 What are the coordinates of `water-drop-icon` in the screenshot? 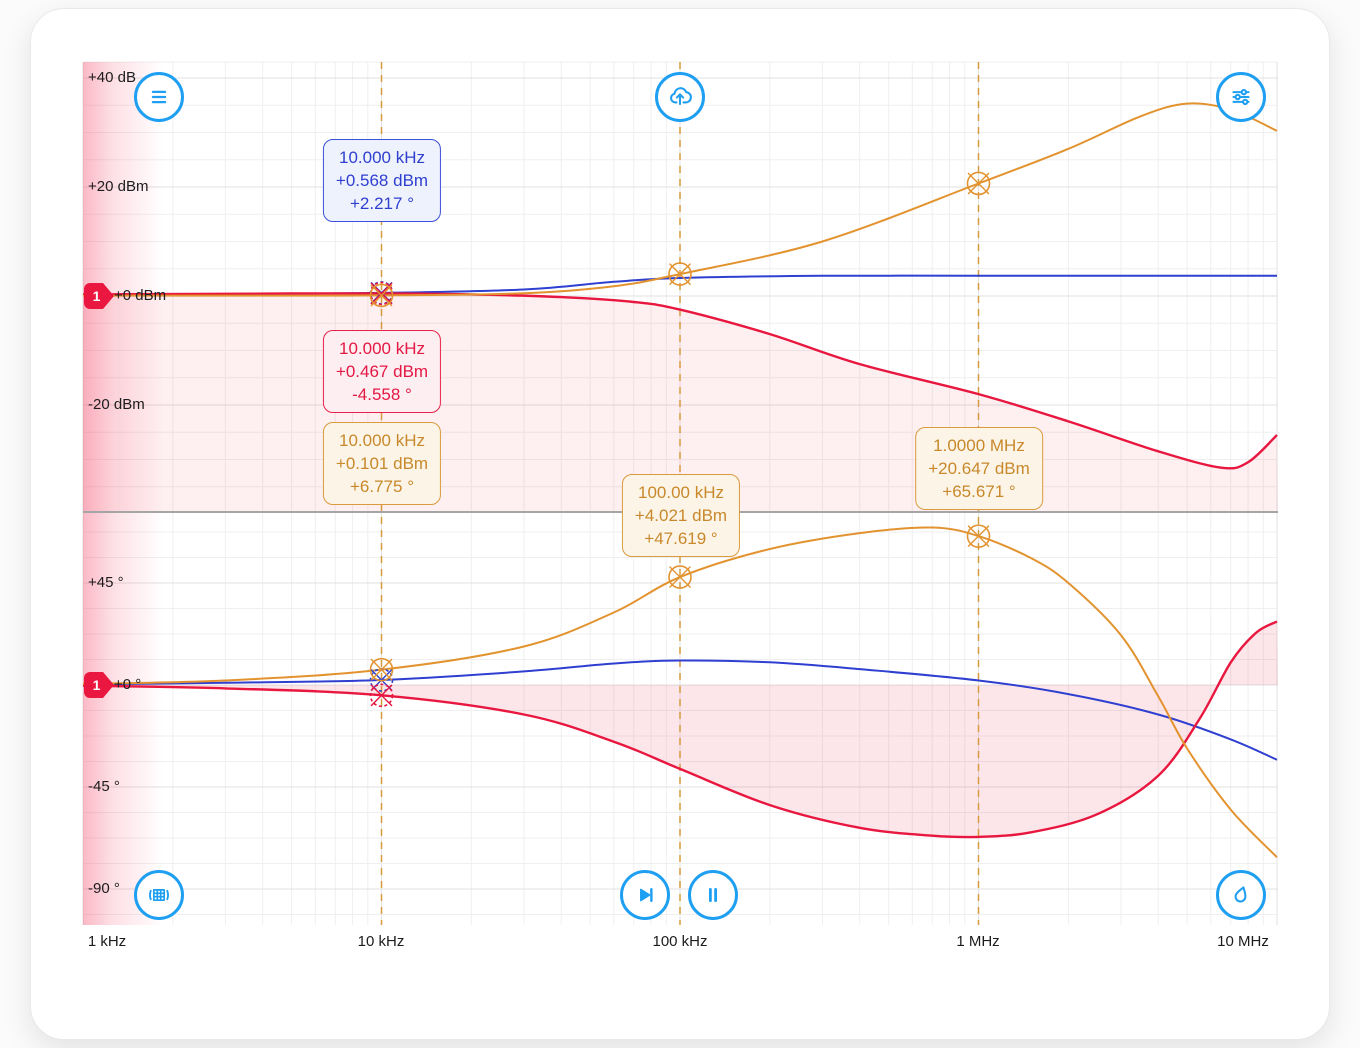 It's located at (1240, 894).